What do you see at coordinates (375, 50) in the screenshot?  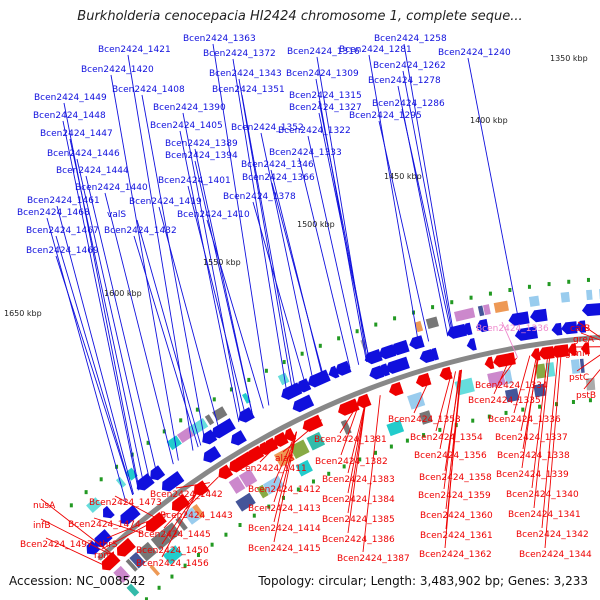 I see `forward-gene-label: Bcen2424_1281` at bounding box center [375, 50].